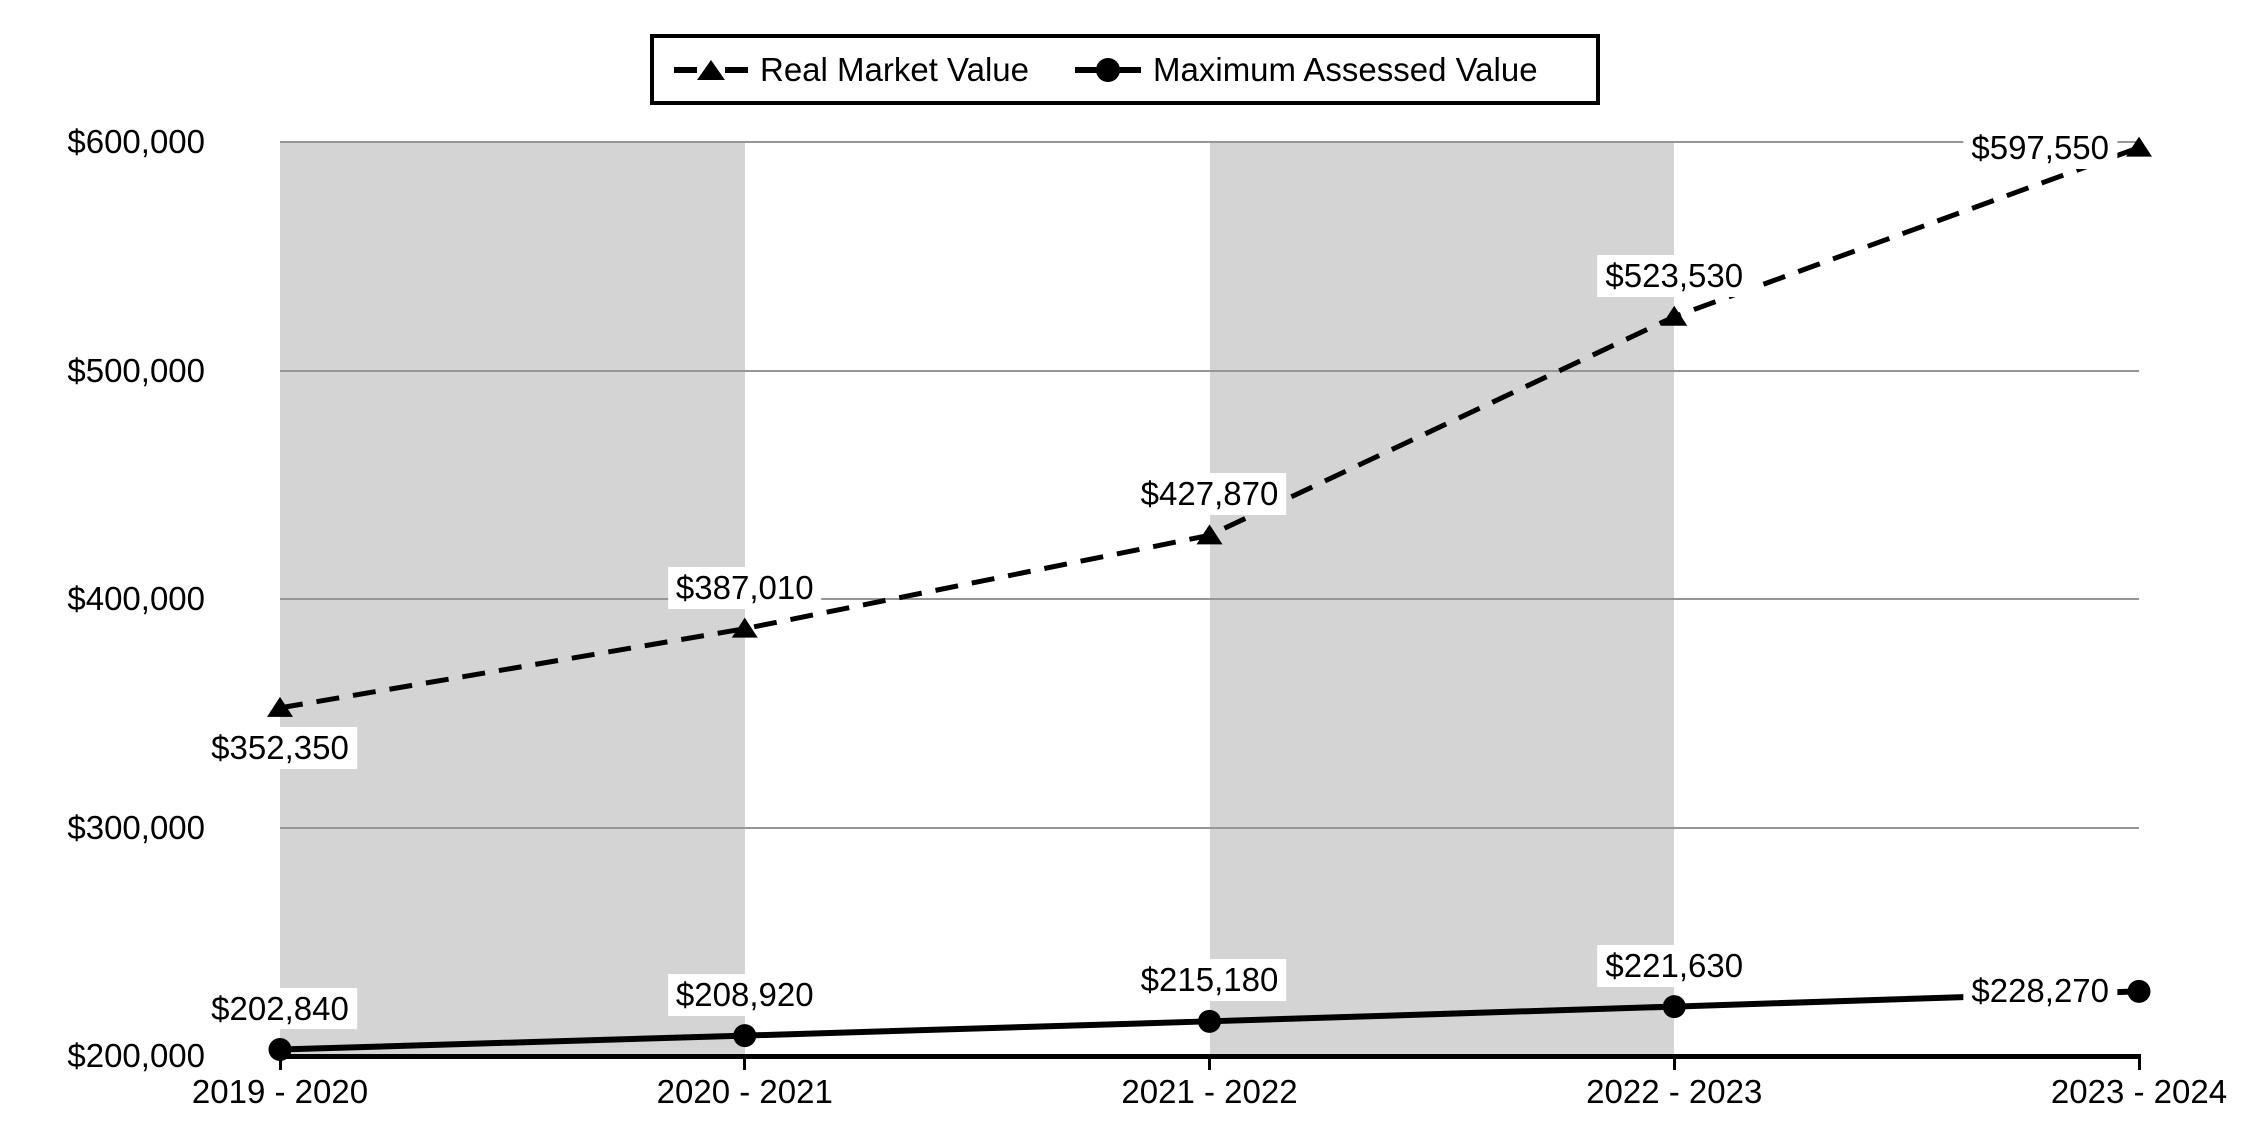 The height and width of the screenshot is (1140, 2250). What do you see at coordinates (1210, 1056) in the screenshot?
I see `x-axis-line` at bounding box center [1210, 1056].